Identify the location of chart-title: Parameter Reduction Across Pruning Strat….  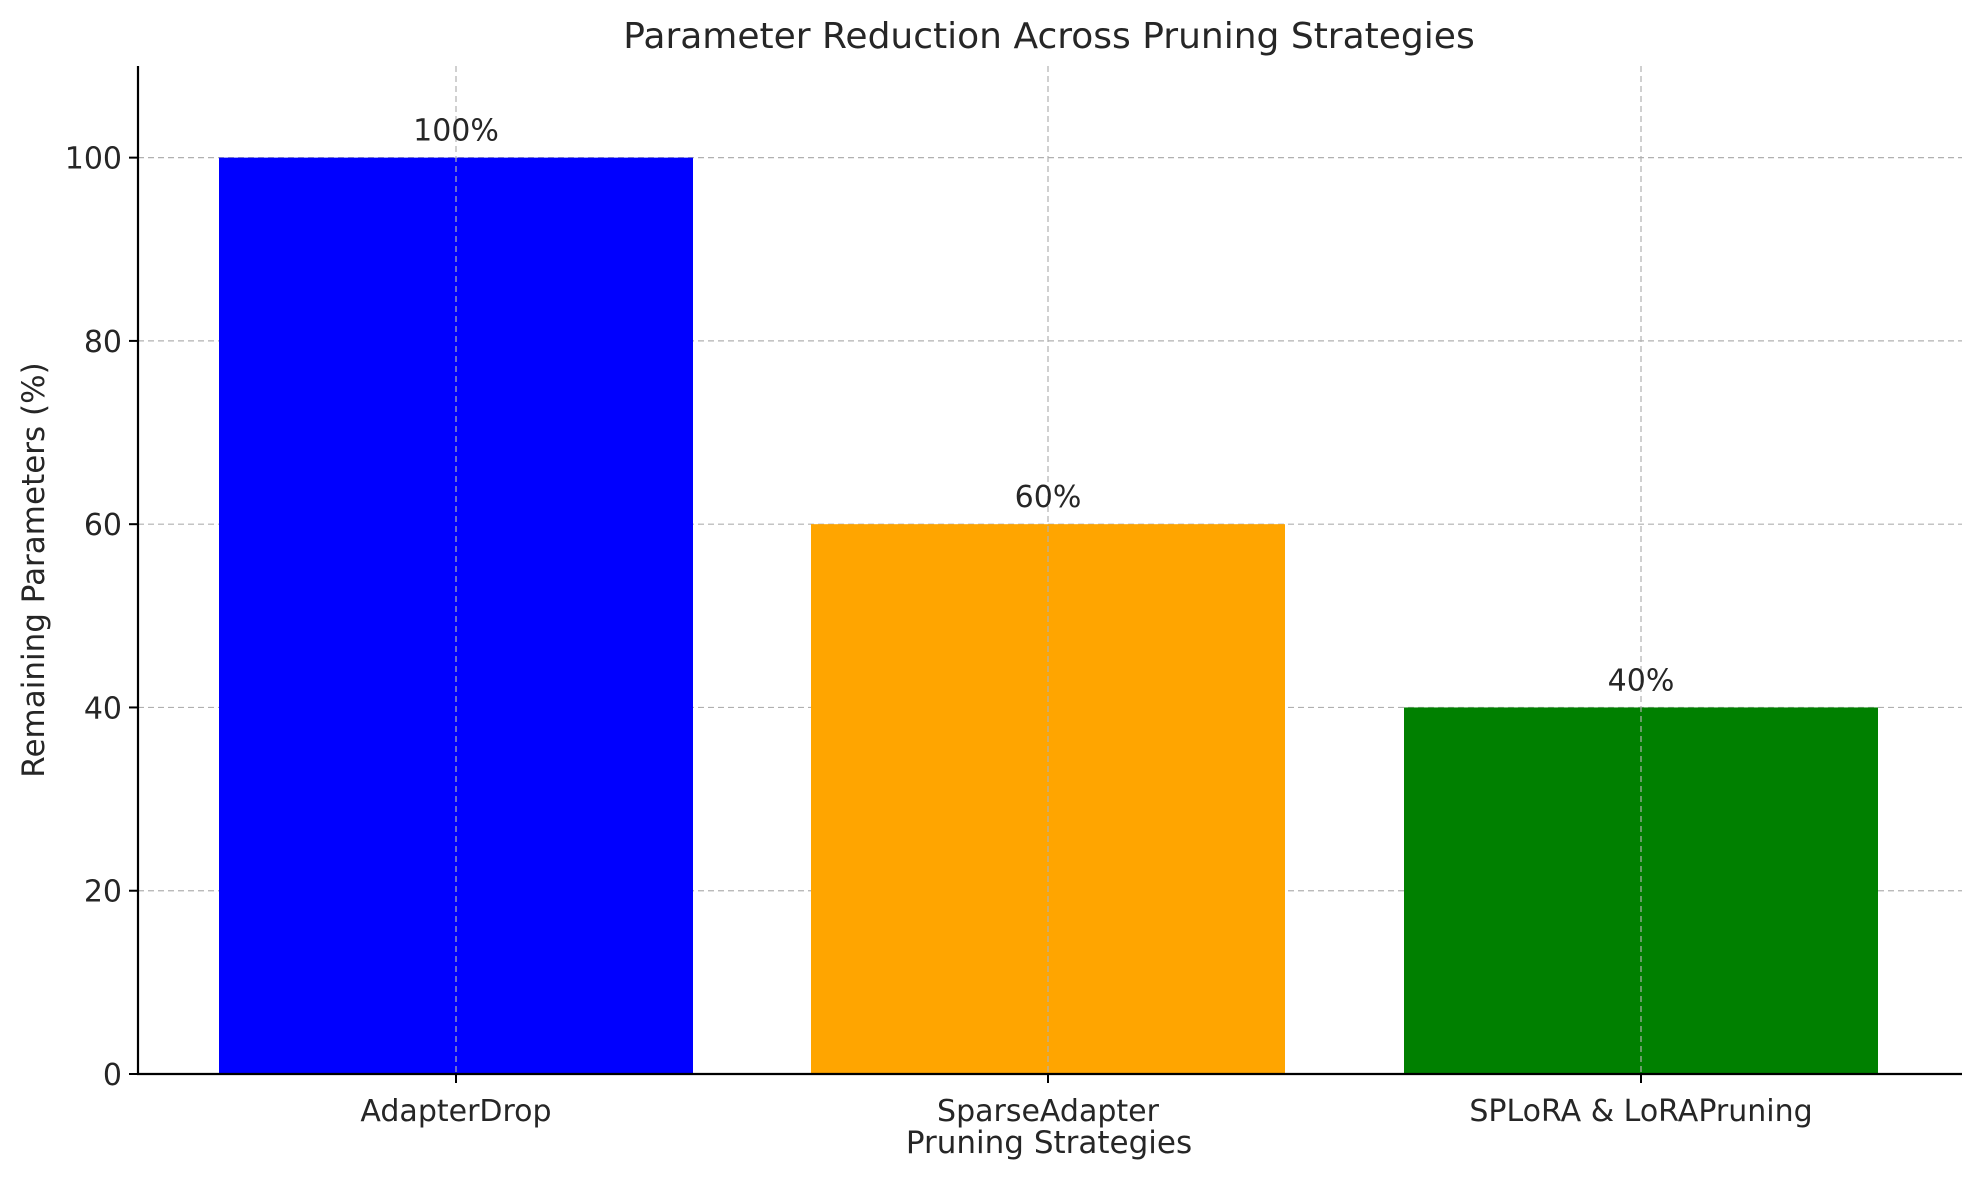
(1048, 36).